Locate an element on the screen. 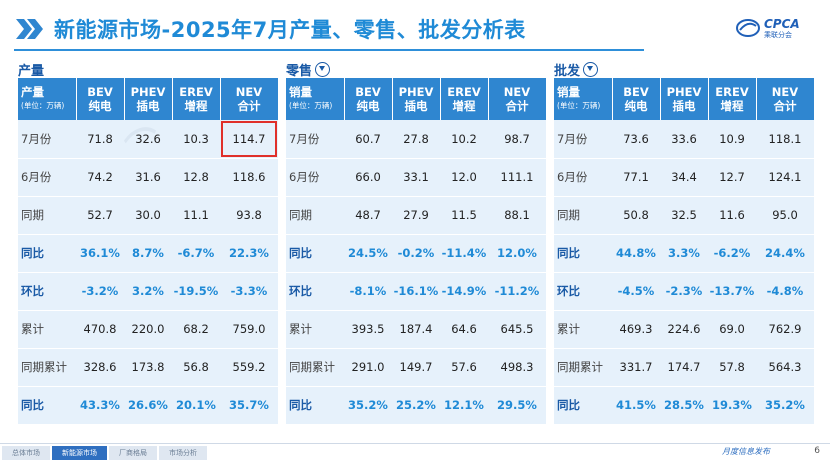  footer-tab: 市场分析 is located at coordinates (183, 452).